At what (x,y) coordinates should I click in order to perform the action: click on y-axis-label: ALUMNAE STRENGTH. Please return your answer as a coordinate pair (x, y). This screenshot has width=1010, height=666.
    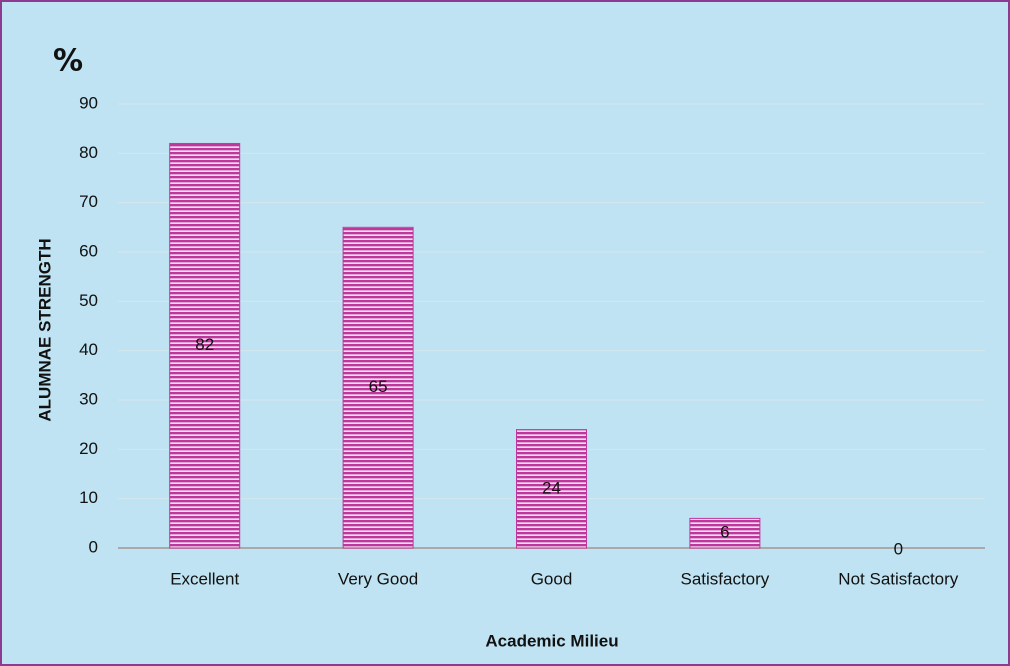
    Looking at the image, I should click on (44, 329).